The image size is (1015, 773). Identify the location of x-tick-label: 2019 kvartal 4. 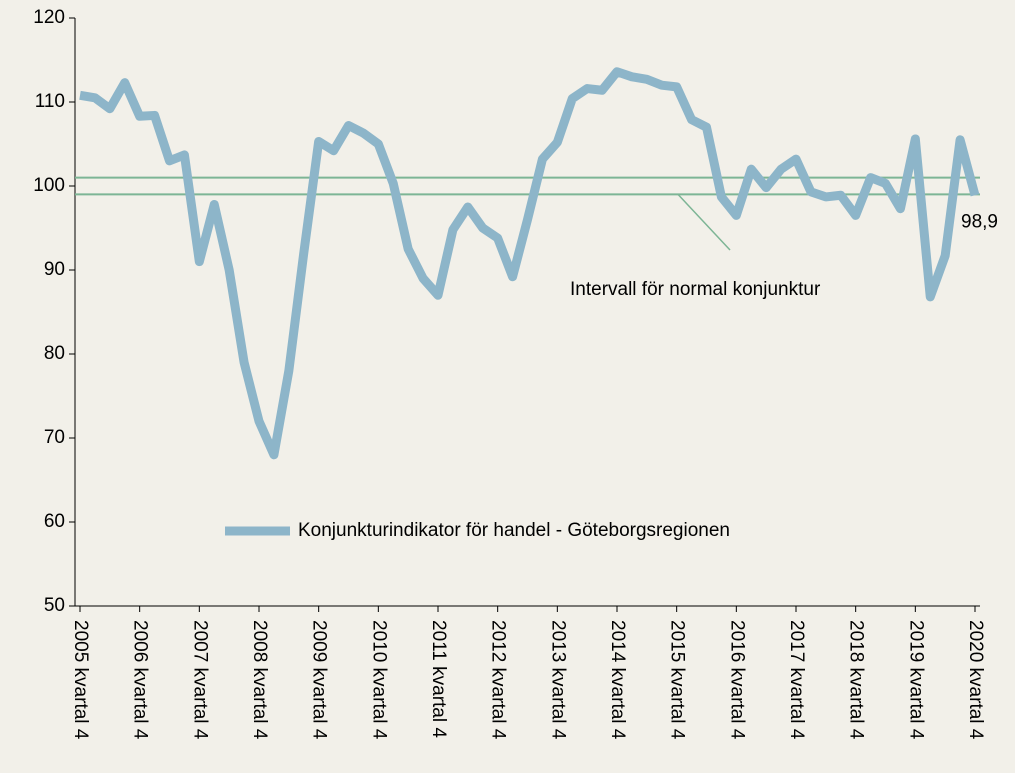
(915, 680).